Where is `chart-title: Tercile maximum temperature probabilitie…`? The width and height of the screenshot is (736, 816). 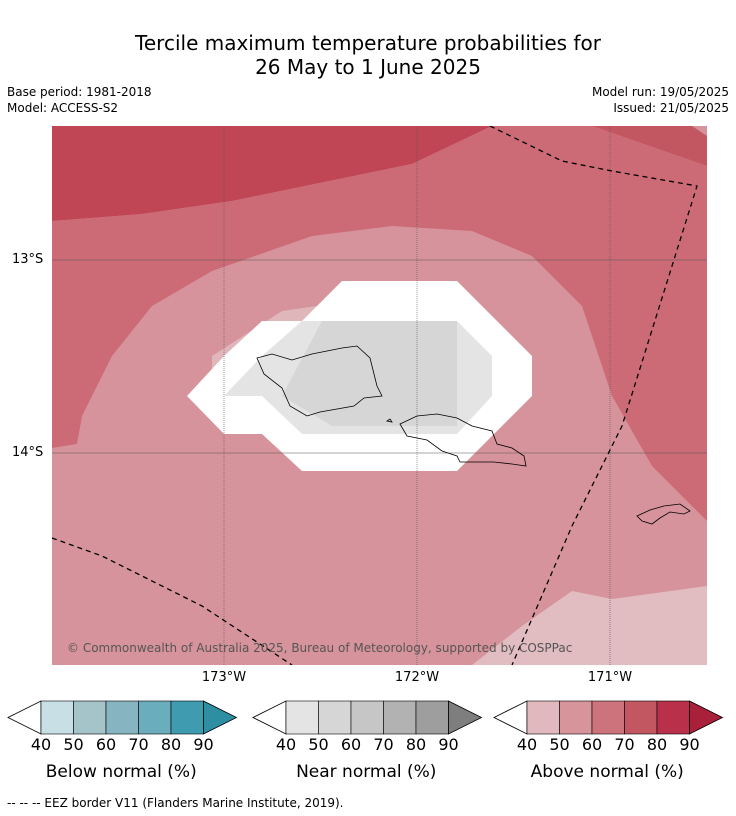 chart-title: Tercile maximum temperature probabilitie… is located at coordinates (368, 55).